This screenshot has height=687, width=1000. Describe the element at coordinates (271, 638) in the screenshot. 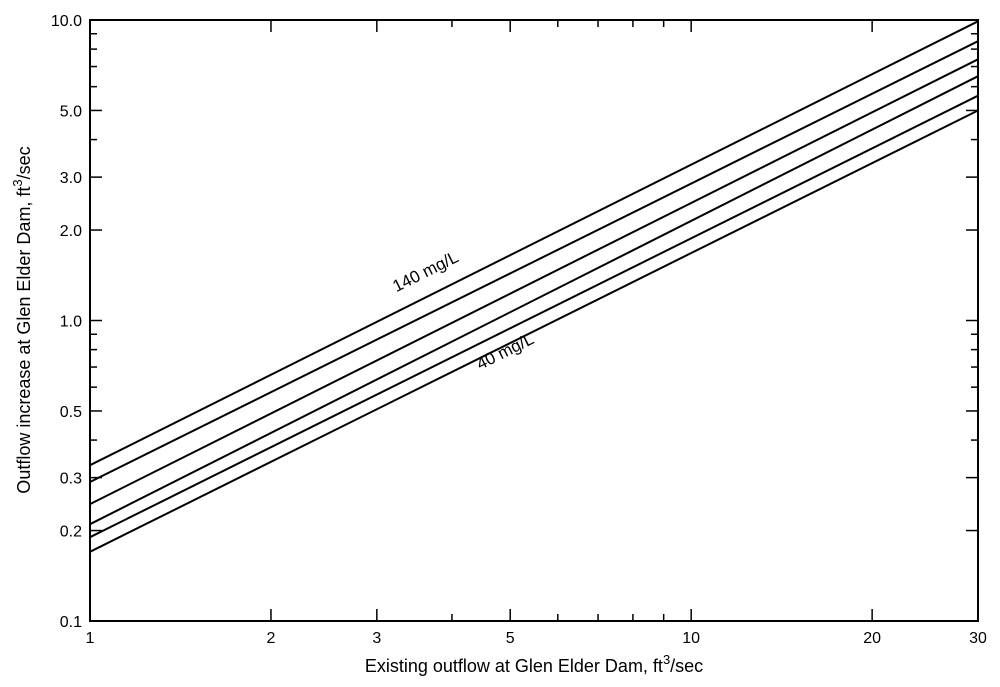

I see `x-tick-label: 2` at that location.